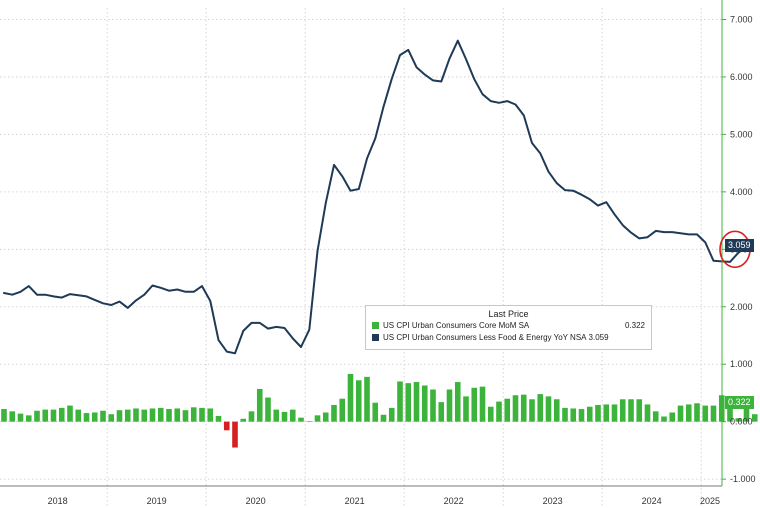 The width and height of the screenshot is (760, 508). What do you see at coordinates (454, 501) in the screenshot?
I see `x-tick-label: 2022` at bounding box center [454, 501].